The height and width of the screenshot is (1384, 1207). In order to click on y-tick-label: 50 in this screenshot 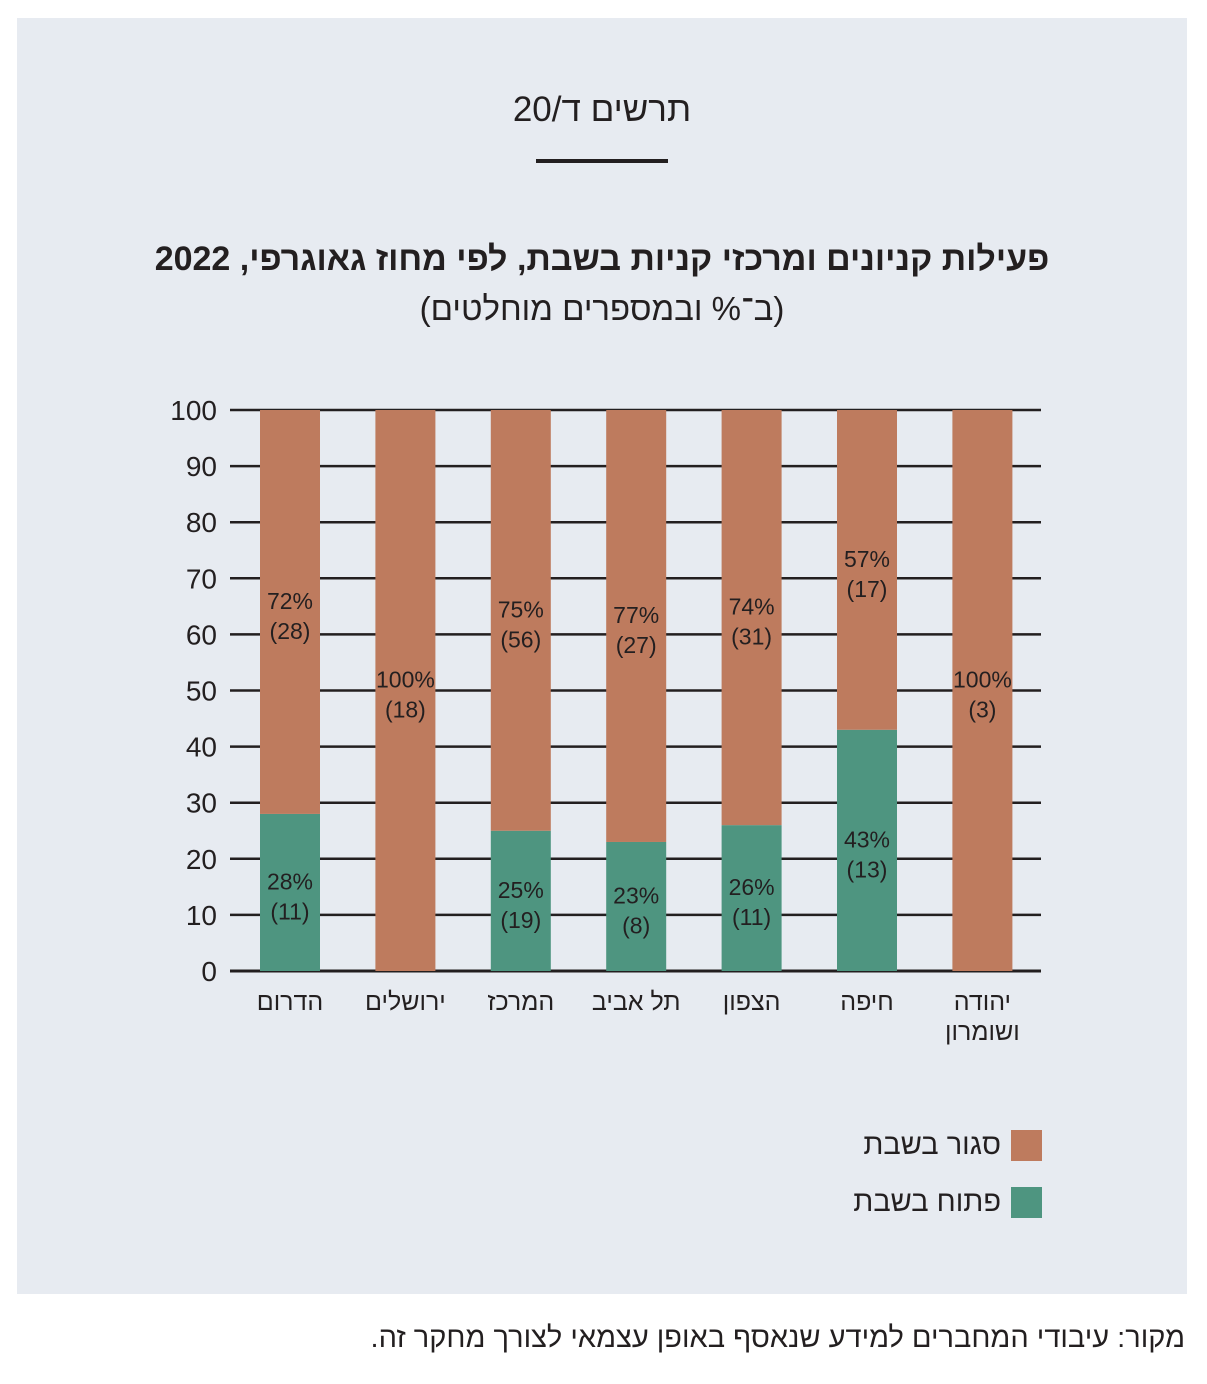, I will do `click(201, 691)`.